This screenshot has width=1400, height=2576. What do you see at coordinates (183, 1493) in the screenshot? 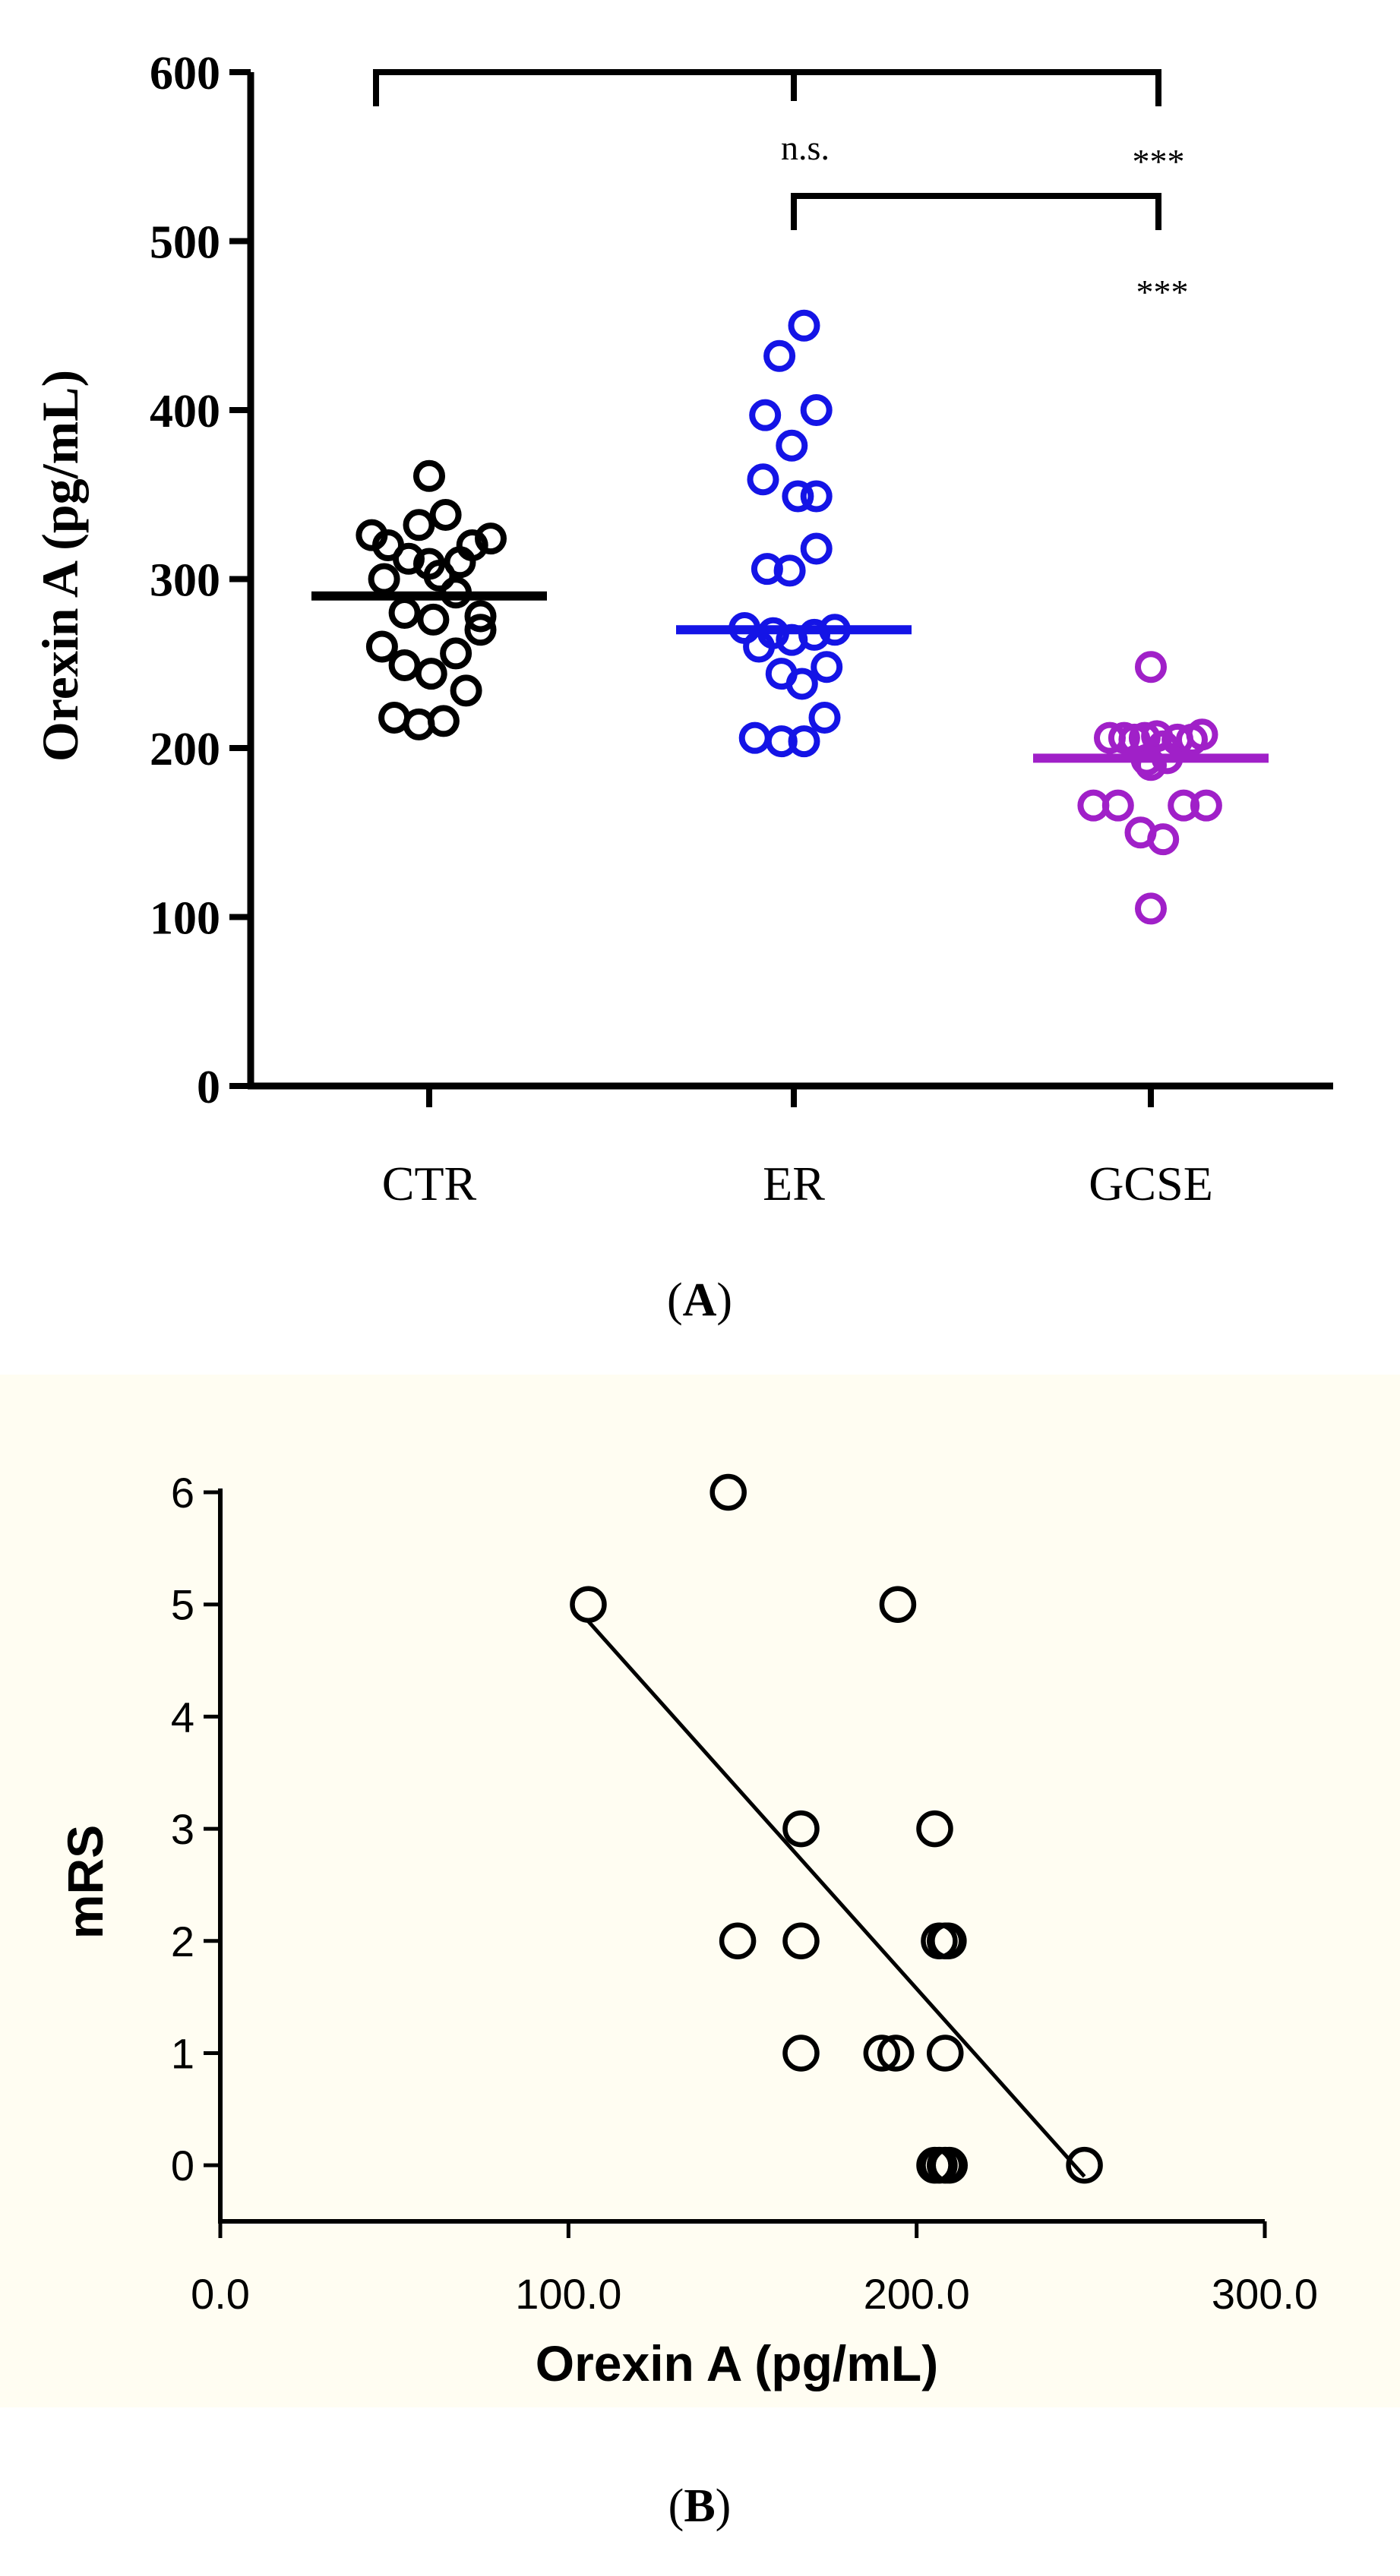
I see `panel-b-y-tick-label: 6` at bounding box center [183, 1493].